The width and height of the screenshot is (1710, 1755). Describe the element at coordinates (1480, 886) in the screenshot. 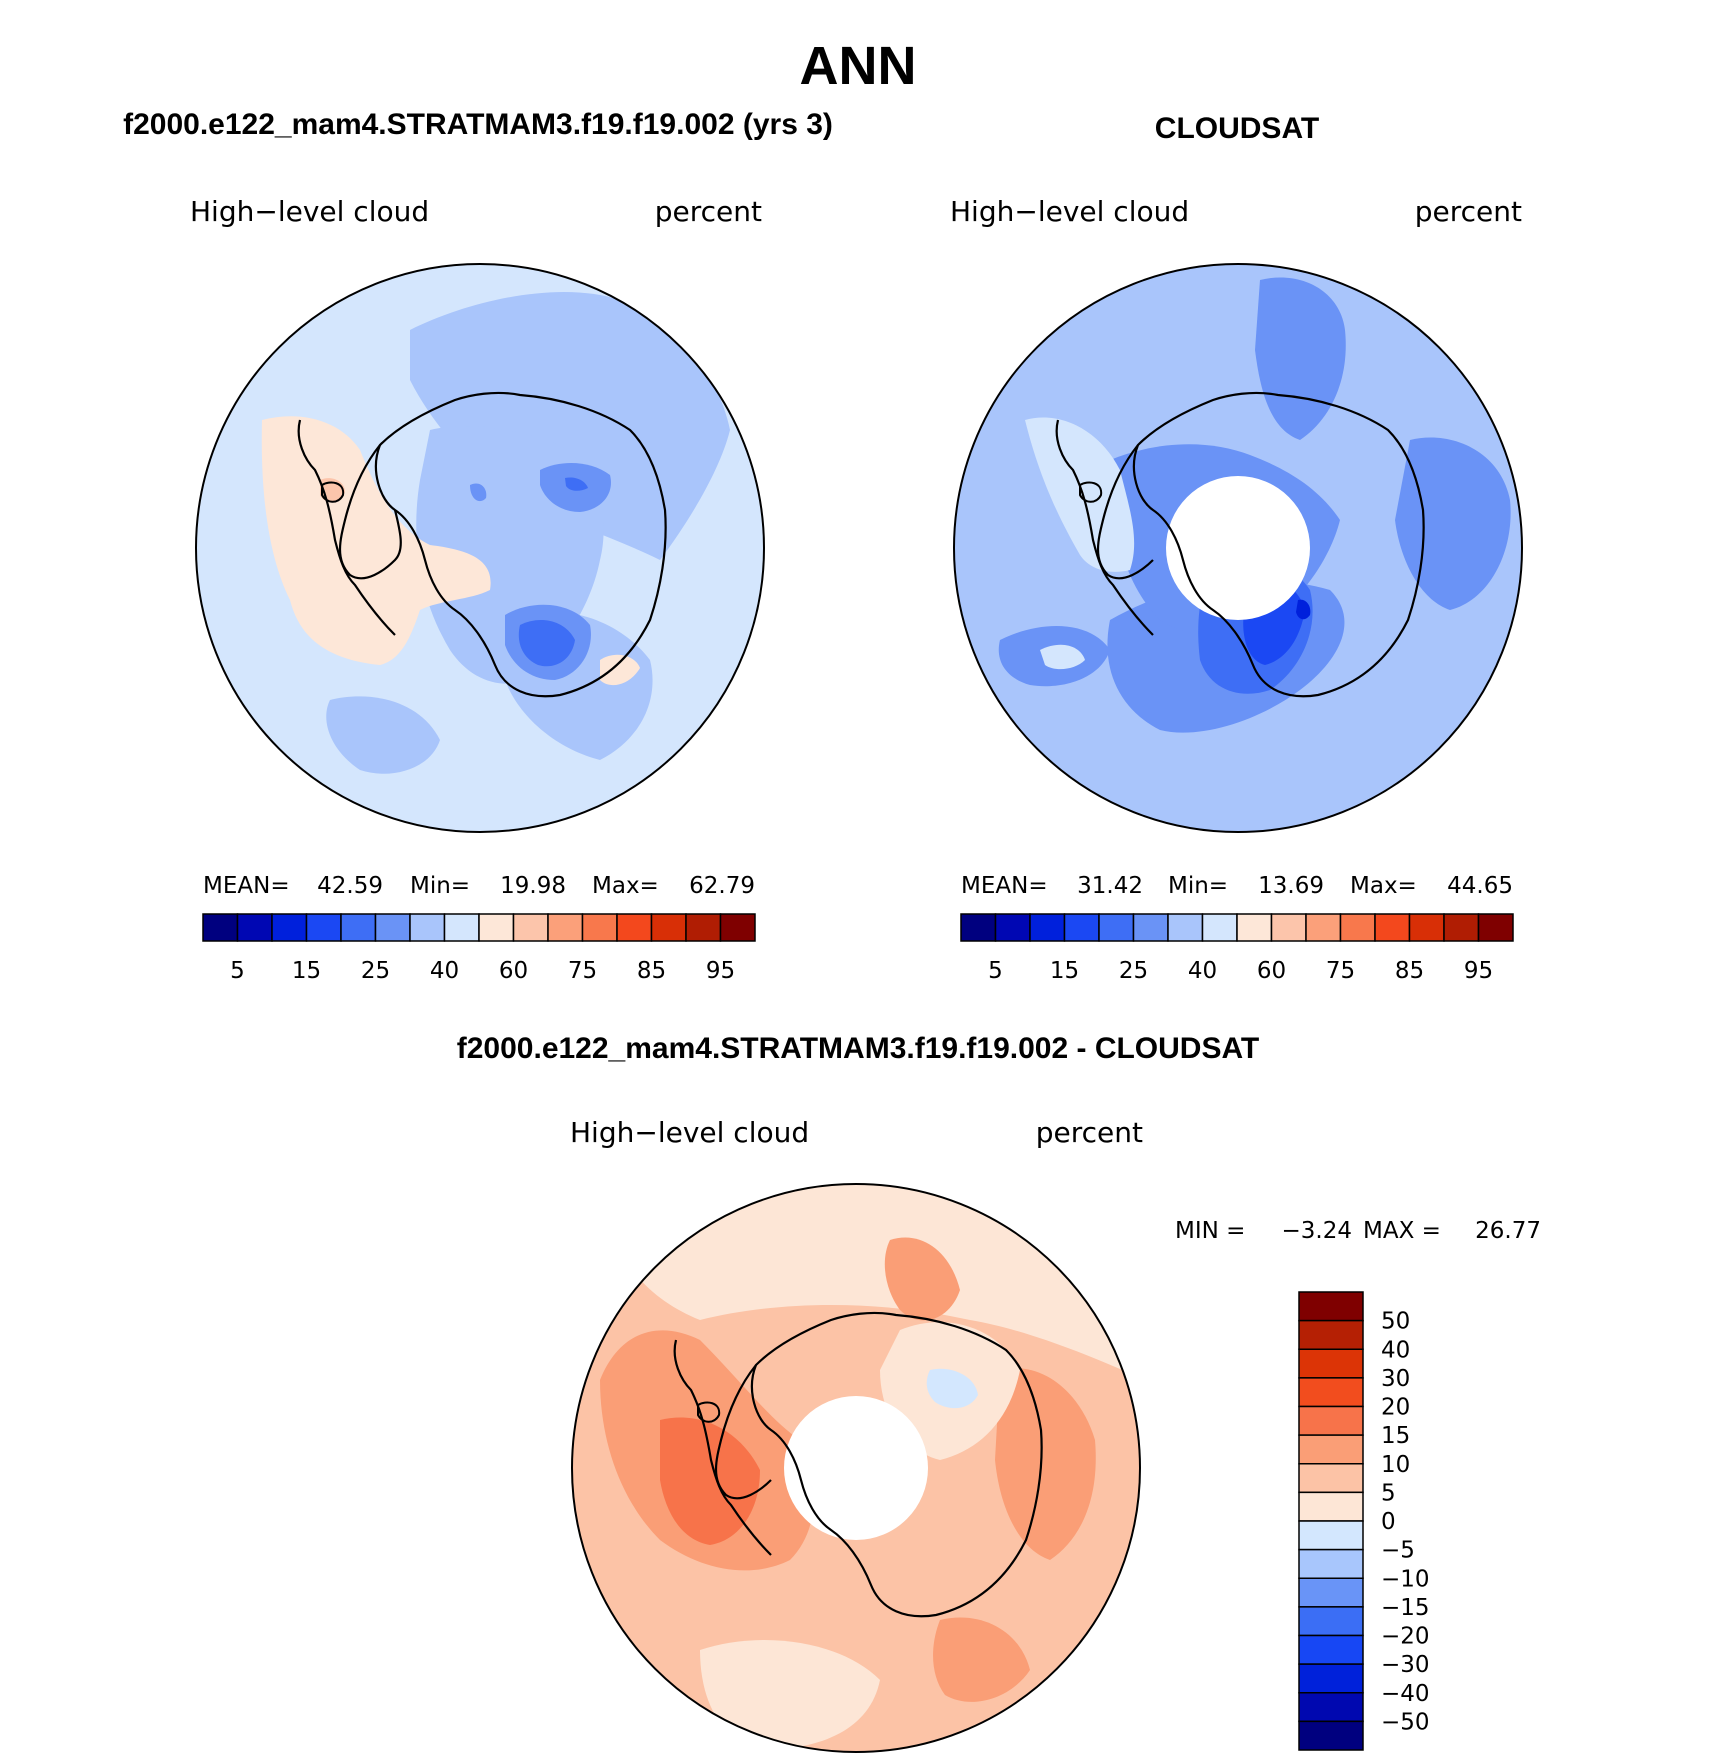

I see `panel-obs-max: 44.65` at that location.